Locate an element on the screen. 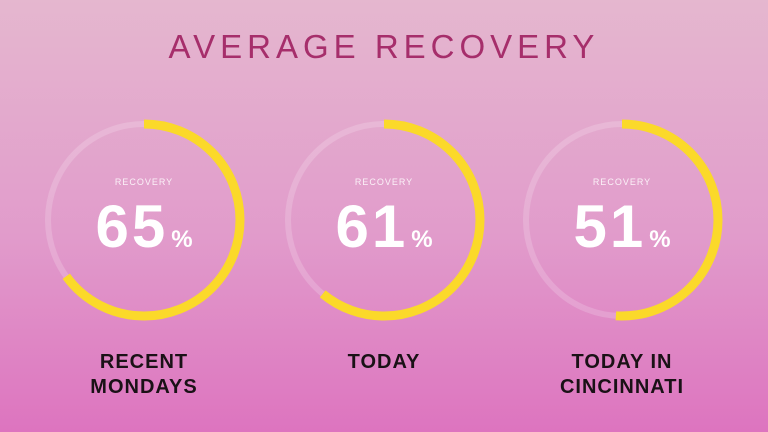 This screenshot has height=432, width=768. gauge-value: 65% is located at coordinates (144, 226).